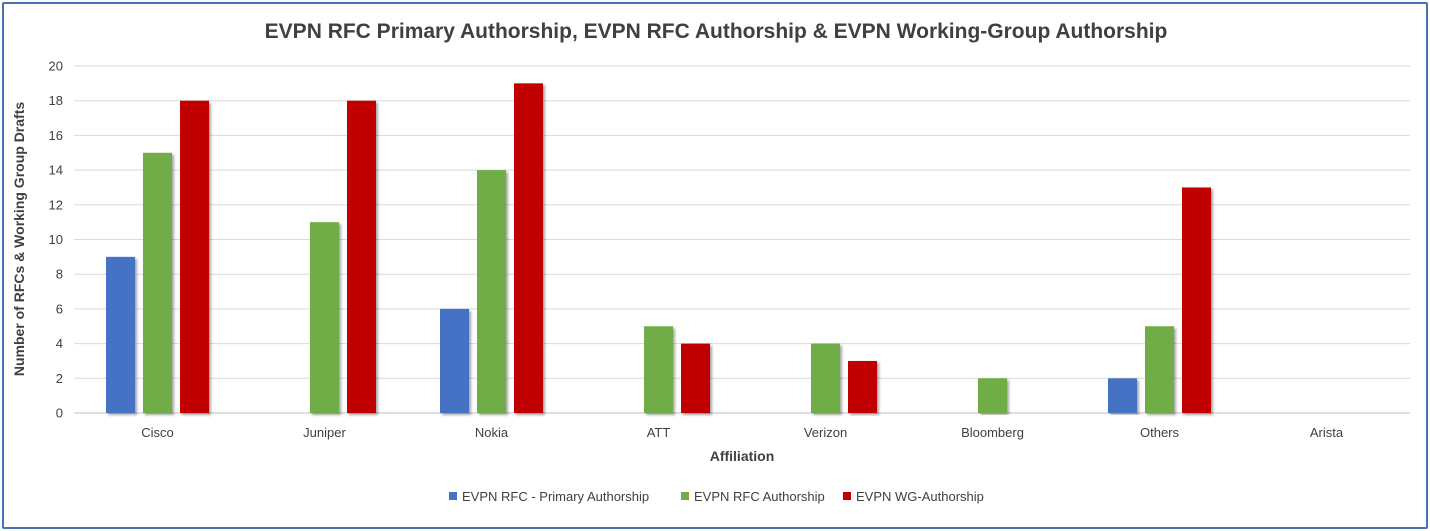 The image size is (1430, 531). What do you see at coordinates (492, 432) in the screenshot?
I see `x-tick-label-nokia: Nokia` at bounding box center [492, 432].